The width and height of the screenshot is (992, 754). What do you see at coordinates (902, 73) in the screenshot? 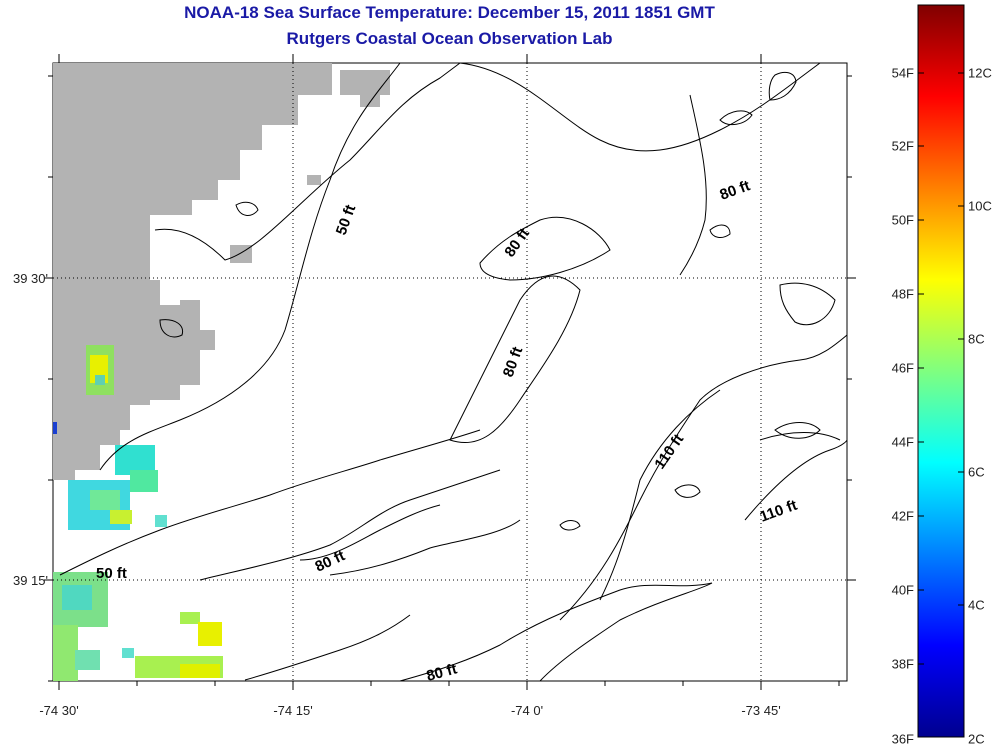
I see `colorbar-f-label: 54F` at bounding box center [902, 73].